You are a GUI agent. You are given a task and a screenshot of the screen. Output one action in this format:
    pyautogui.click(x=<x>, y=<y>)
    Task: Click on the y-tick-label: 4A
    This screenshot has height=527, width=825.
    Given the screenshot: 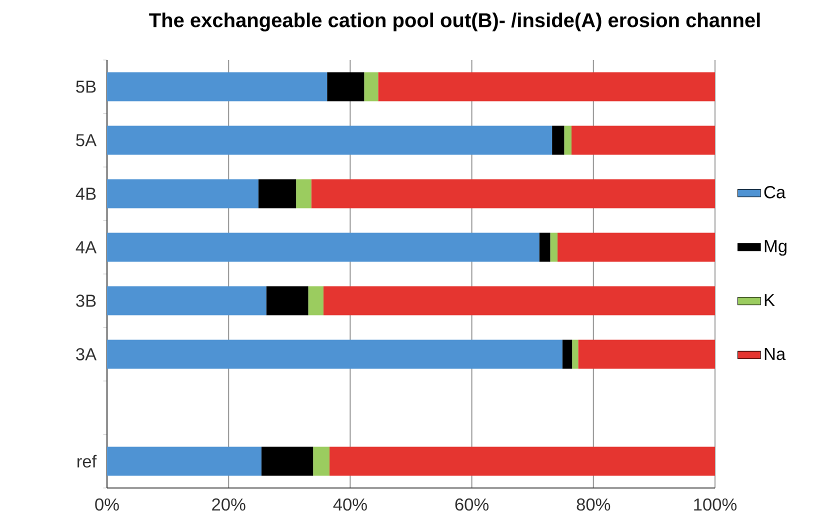 What is the action you would take?
    pyautogui.click(x=86, y=247)
    